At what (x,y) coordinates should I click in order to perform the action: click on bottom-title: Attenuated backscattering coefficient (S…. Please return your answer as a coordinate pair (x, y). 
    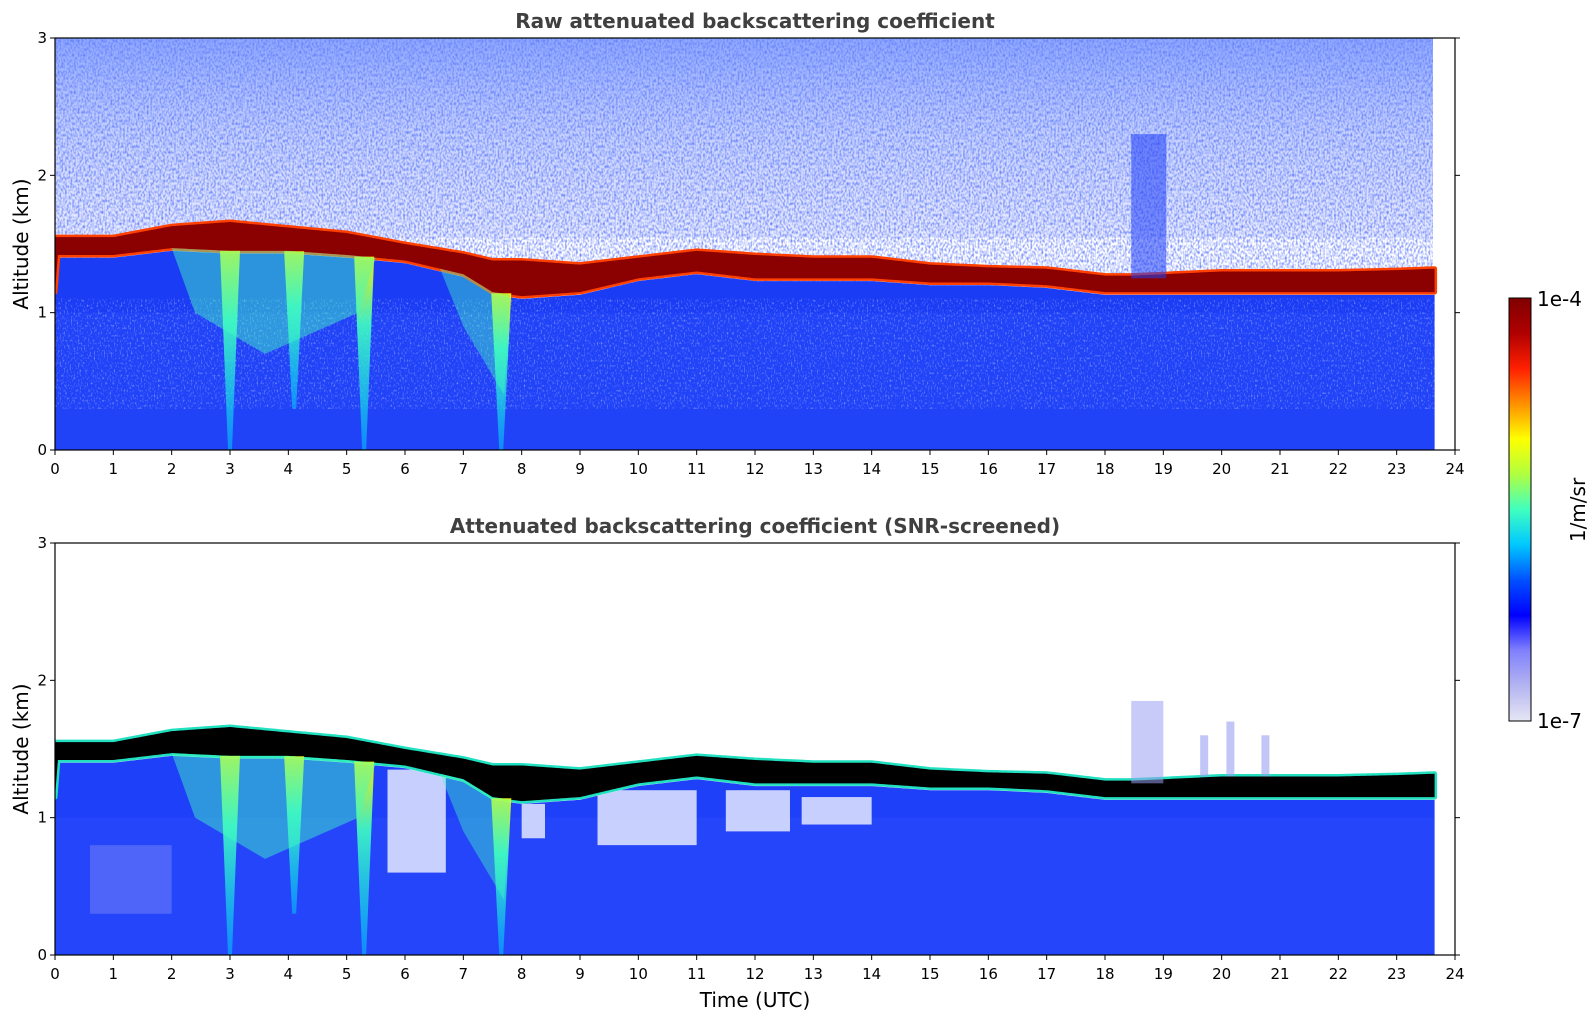
    Looking at the image, I should click on (755, 526).